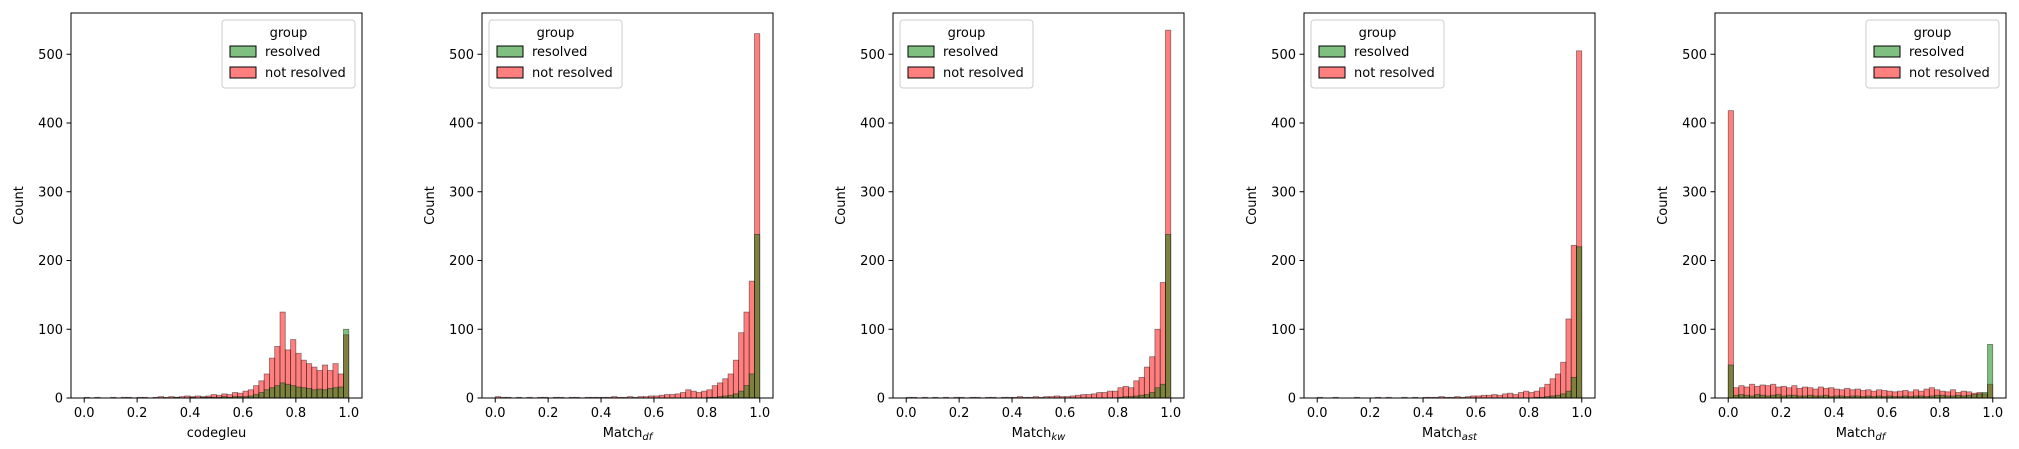  What do you see at coordinates (216, 433) in the screenshot?
I see `x-axis-label: codegleu` at bounding box center [216, 433].